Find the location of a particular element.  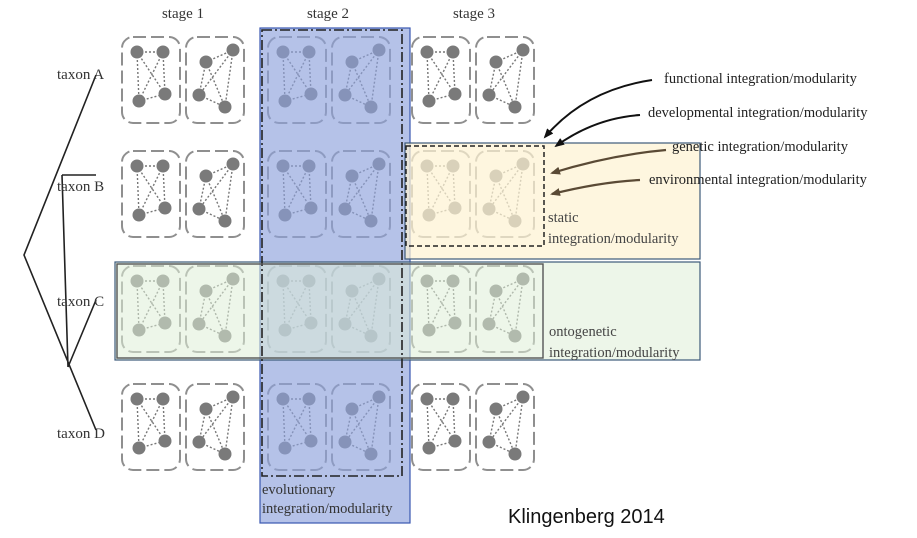

label-functional: functional integration/modularity is located at coordinates (761, 79).